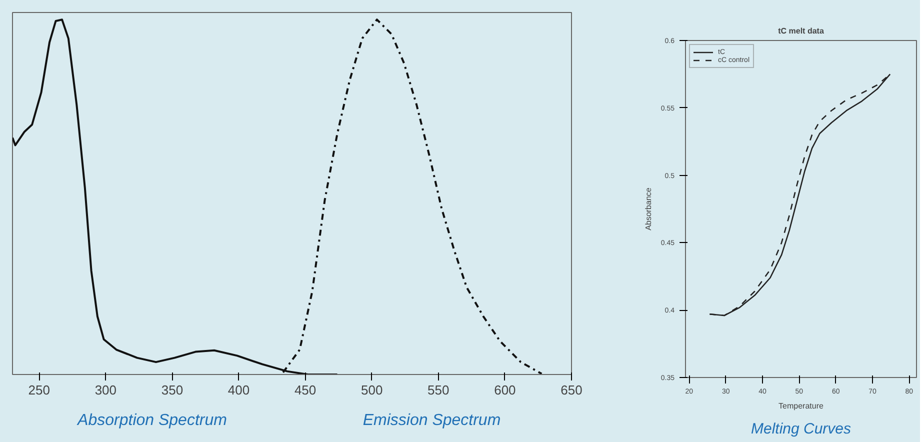 This screenshot has width=922, height=442. What do you see at coordinates (305, 390) in the screenshot?
I see `x-tick-label: 450` at bounding box center [305, 390].